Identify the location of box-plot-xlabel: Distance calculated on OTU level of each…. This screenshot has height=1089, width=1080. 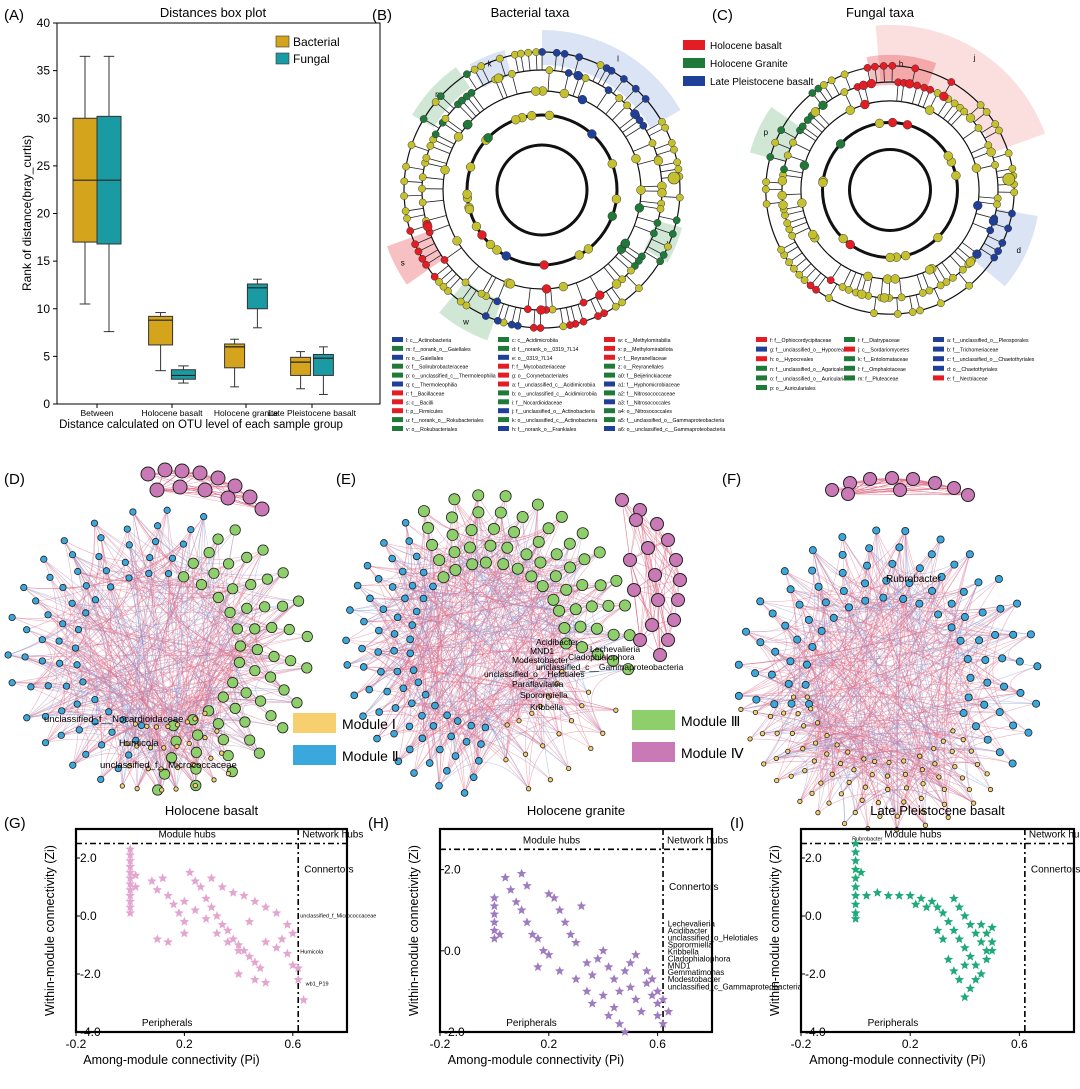
(201, 425).